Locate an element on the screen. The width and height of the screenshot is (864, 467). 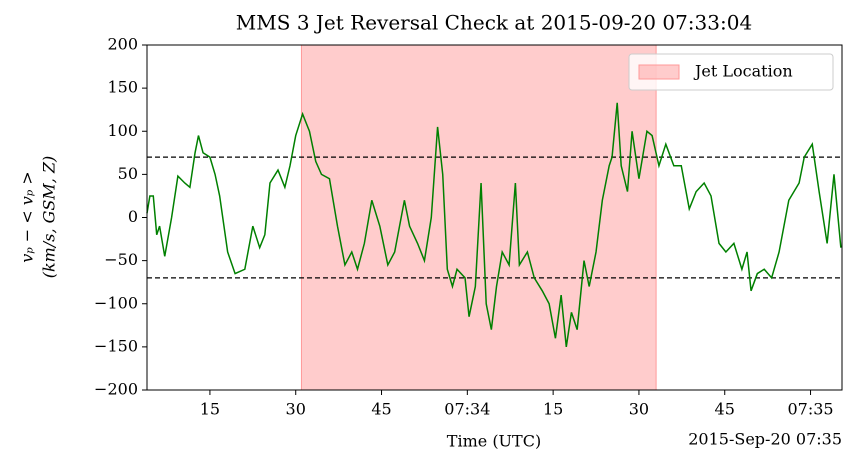
legend-box is located at coordinates (731, 72).